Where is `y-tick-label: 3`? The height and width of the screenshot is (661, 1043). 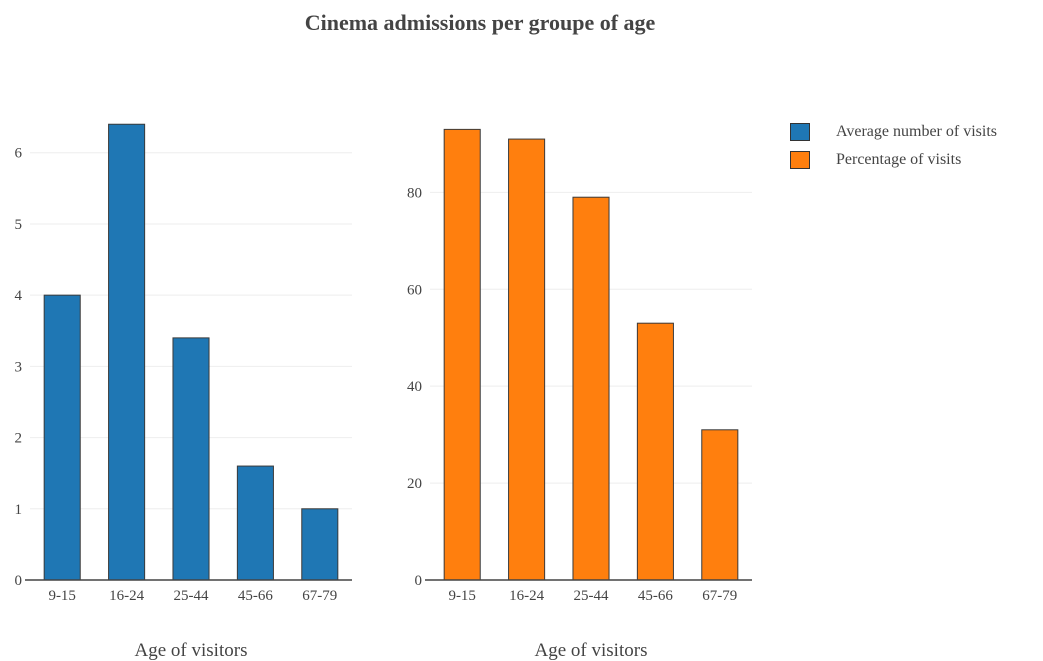
y-tick-label: 3 is located at coordinates (19, 367).